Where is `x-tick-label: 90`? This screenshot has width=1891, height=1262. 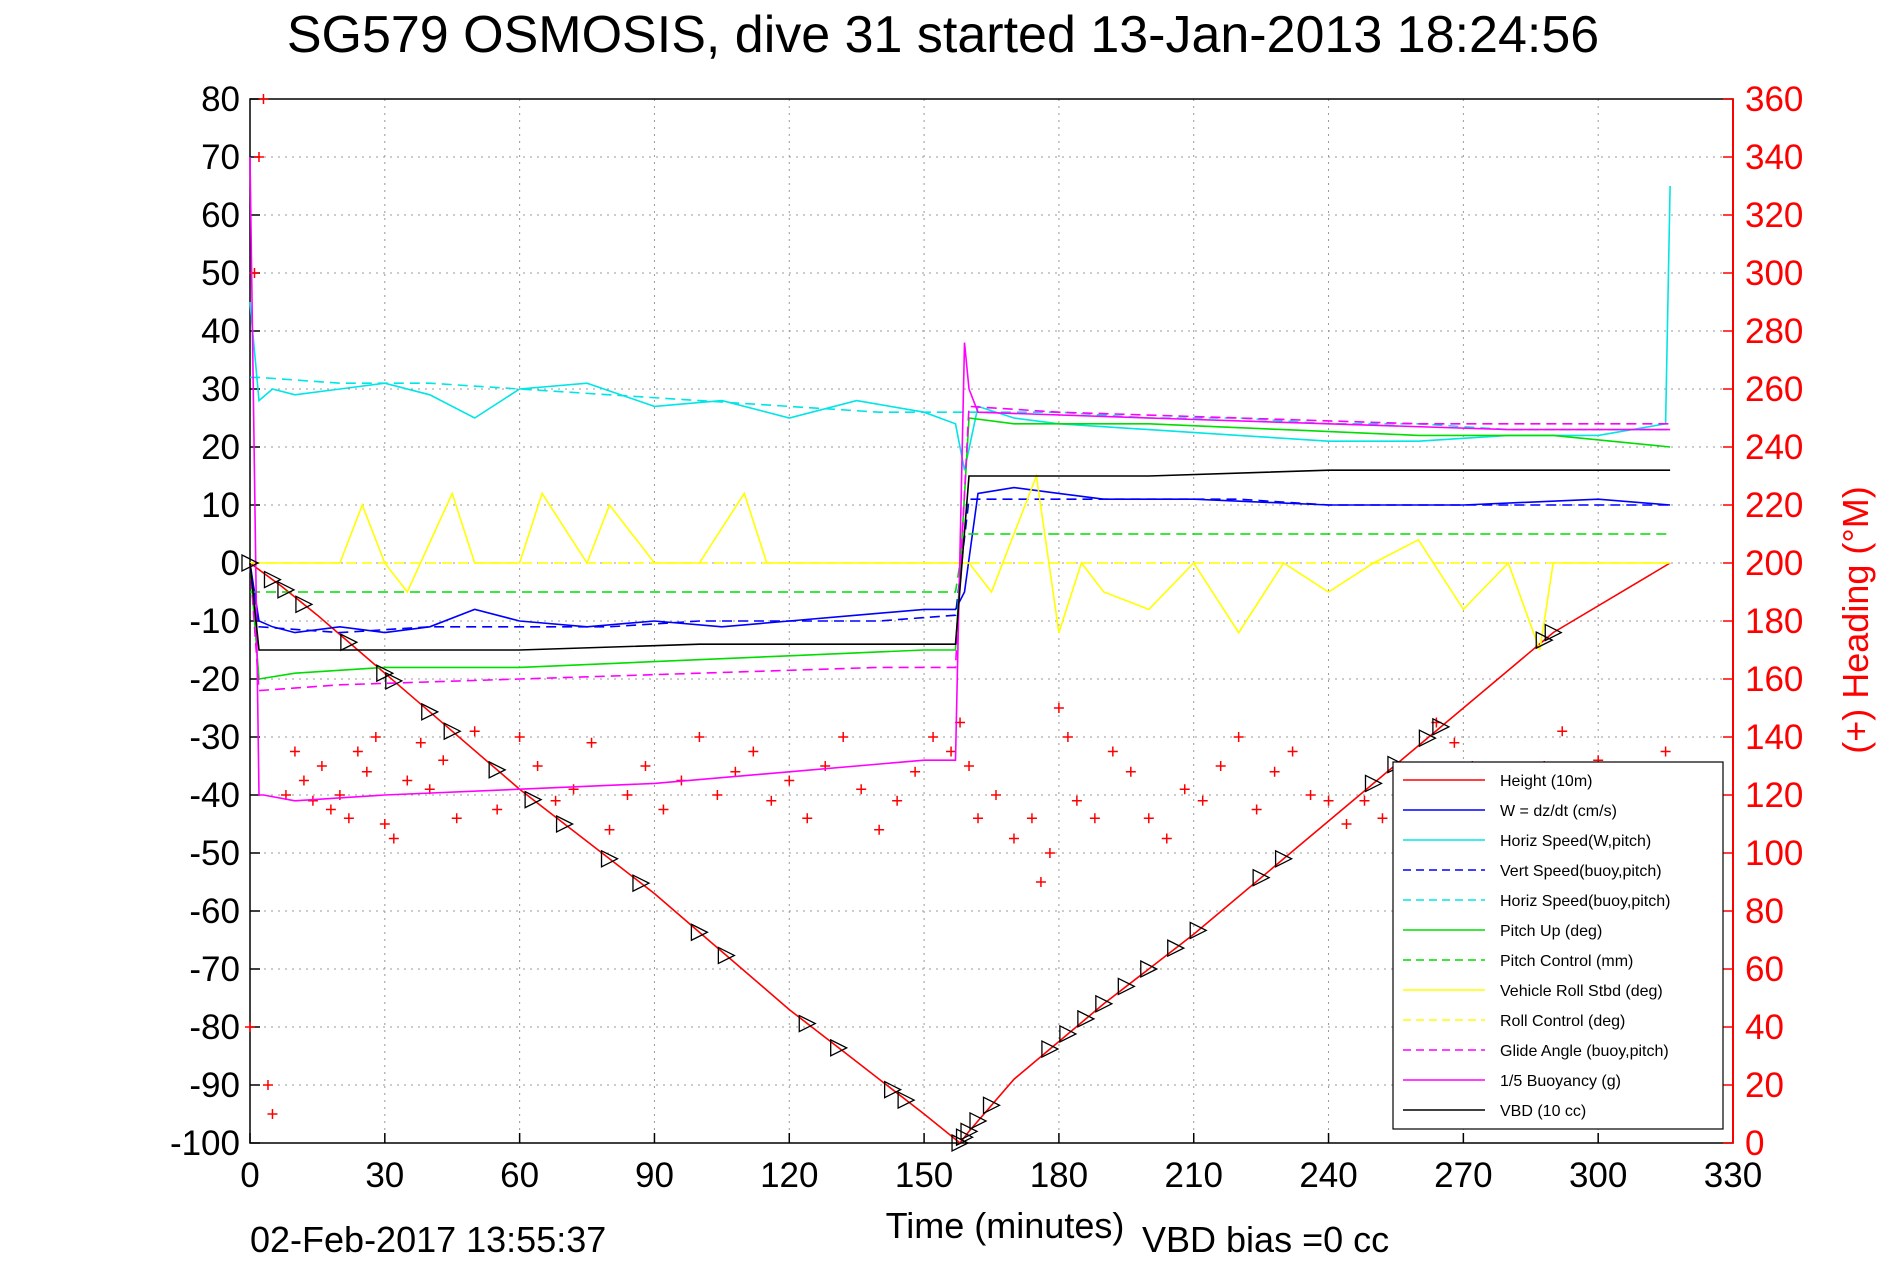 x-tick-label: 90 is located at coordinates (654, 1175).